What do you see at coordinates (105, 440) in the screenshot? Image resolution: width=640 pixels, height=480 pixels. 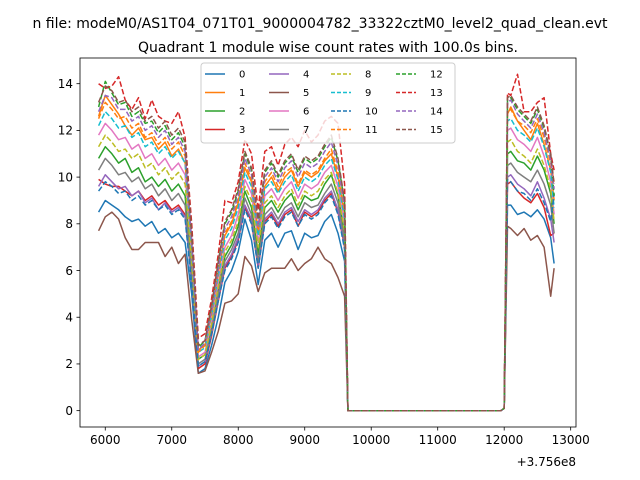 I see `x-tick-label: 6000` at bounding box center [105, 440].